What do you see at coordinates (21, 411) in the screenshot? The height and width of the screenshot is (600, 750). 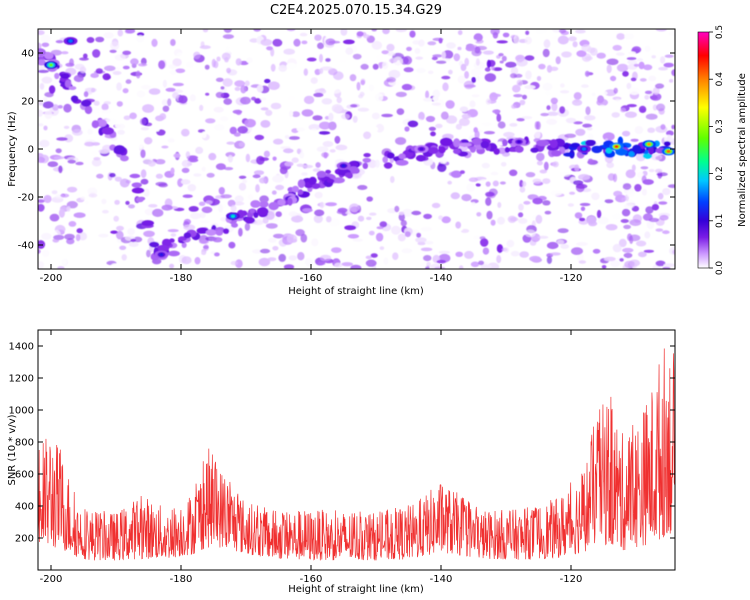 I see `y-tick-label: 1000` at bounding box center [21, 411].